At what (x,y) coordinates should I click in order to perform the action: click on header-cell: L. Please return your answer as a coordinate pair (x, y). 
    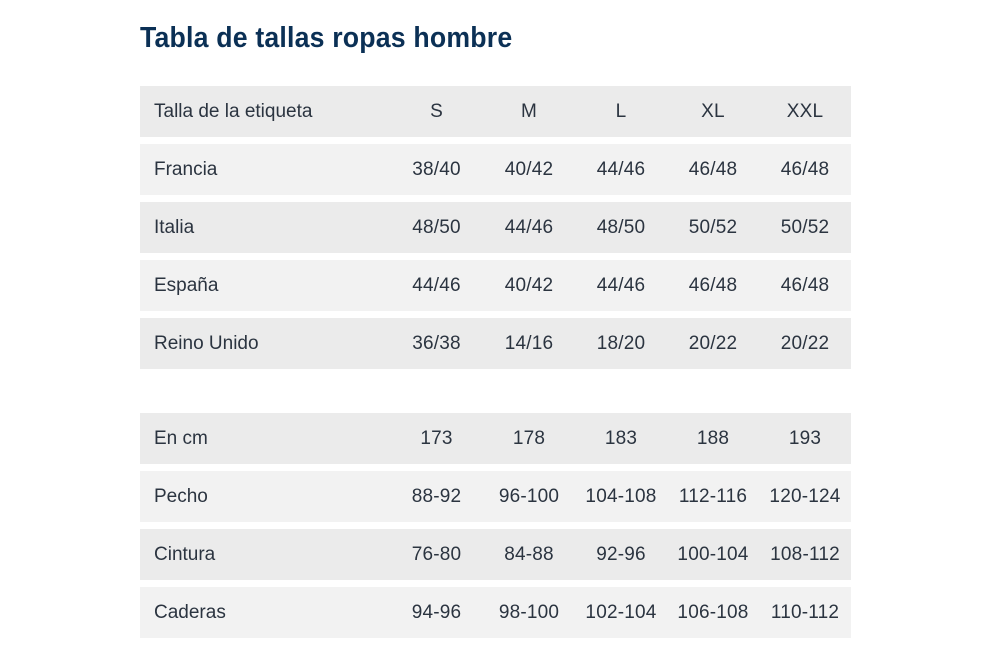
    Looking at the image, I should click on (621, 111).